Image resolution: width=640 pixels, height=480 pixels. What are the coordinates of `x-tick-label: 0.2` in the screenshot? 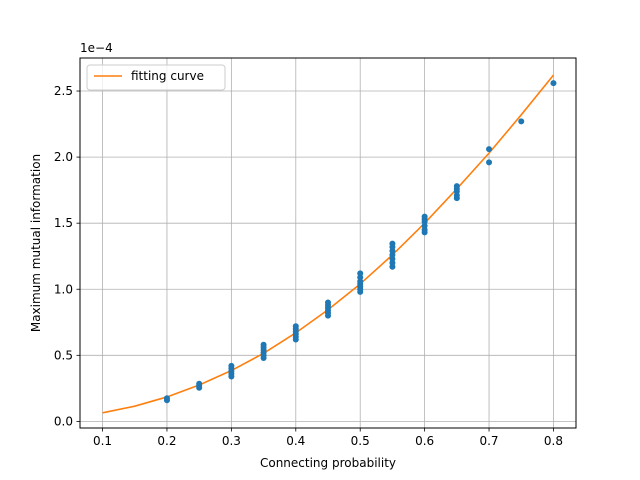 It's located at (166, 441).